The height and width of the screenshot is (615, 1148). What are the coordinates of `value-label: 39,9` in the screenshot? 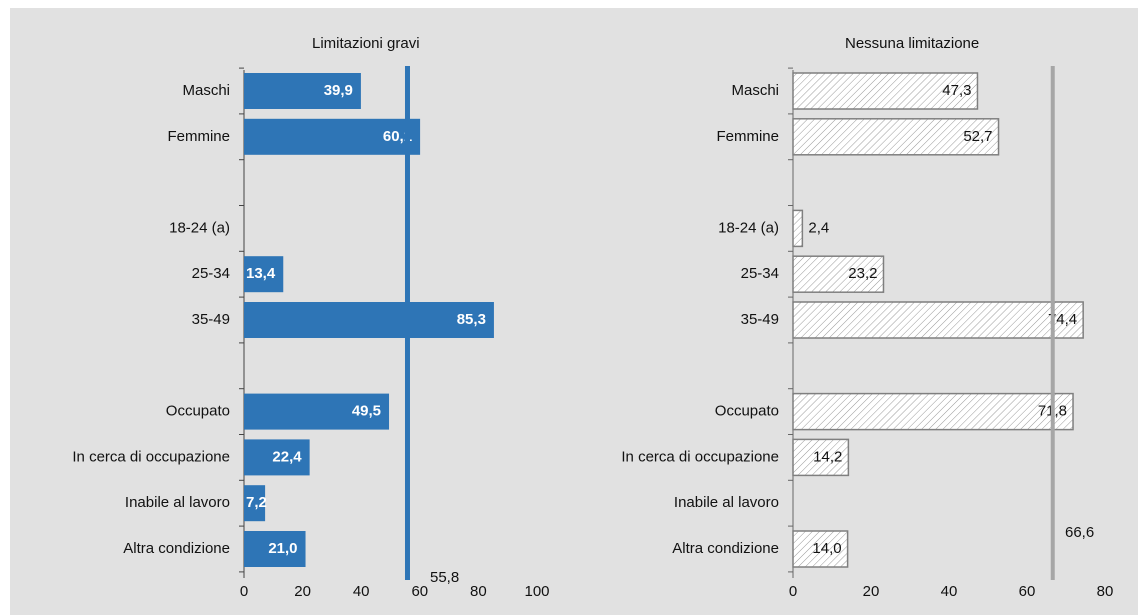 It's located at (338, 90).